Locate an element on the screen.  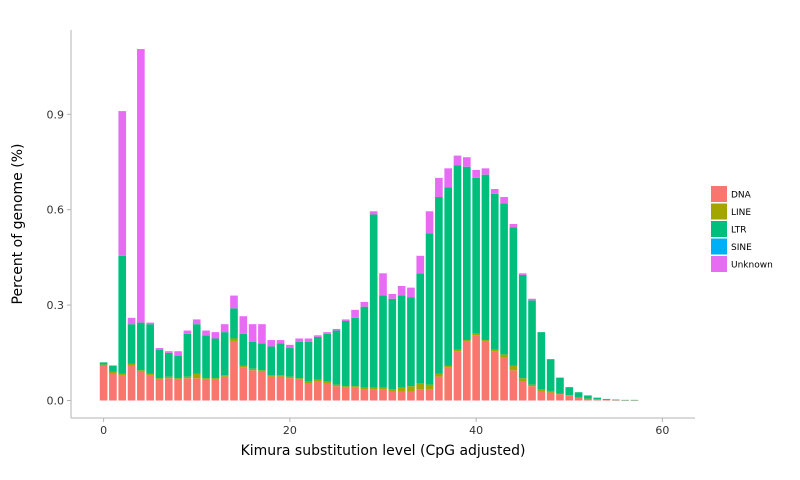
legend-label-sine: SINE is located at coordinates (741, 248).